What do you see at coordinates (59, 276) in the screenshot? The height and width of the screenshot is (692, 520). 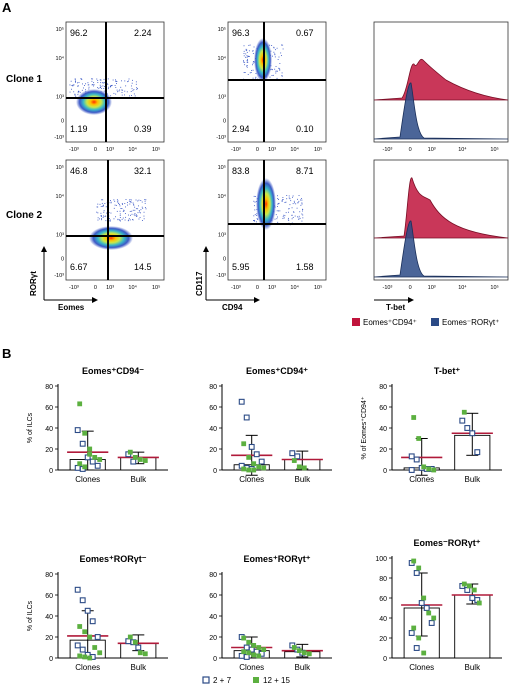 I see `y-tick-label: -10³` at bounding box center [59, 276].